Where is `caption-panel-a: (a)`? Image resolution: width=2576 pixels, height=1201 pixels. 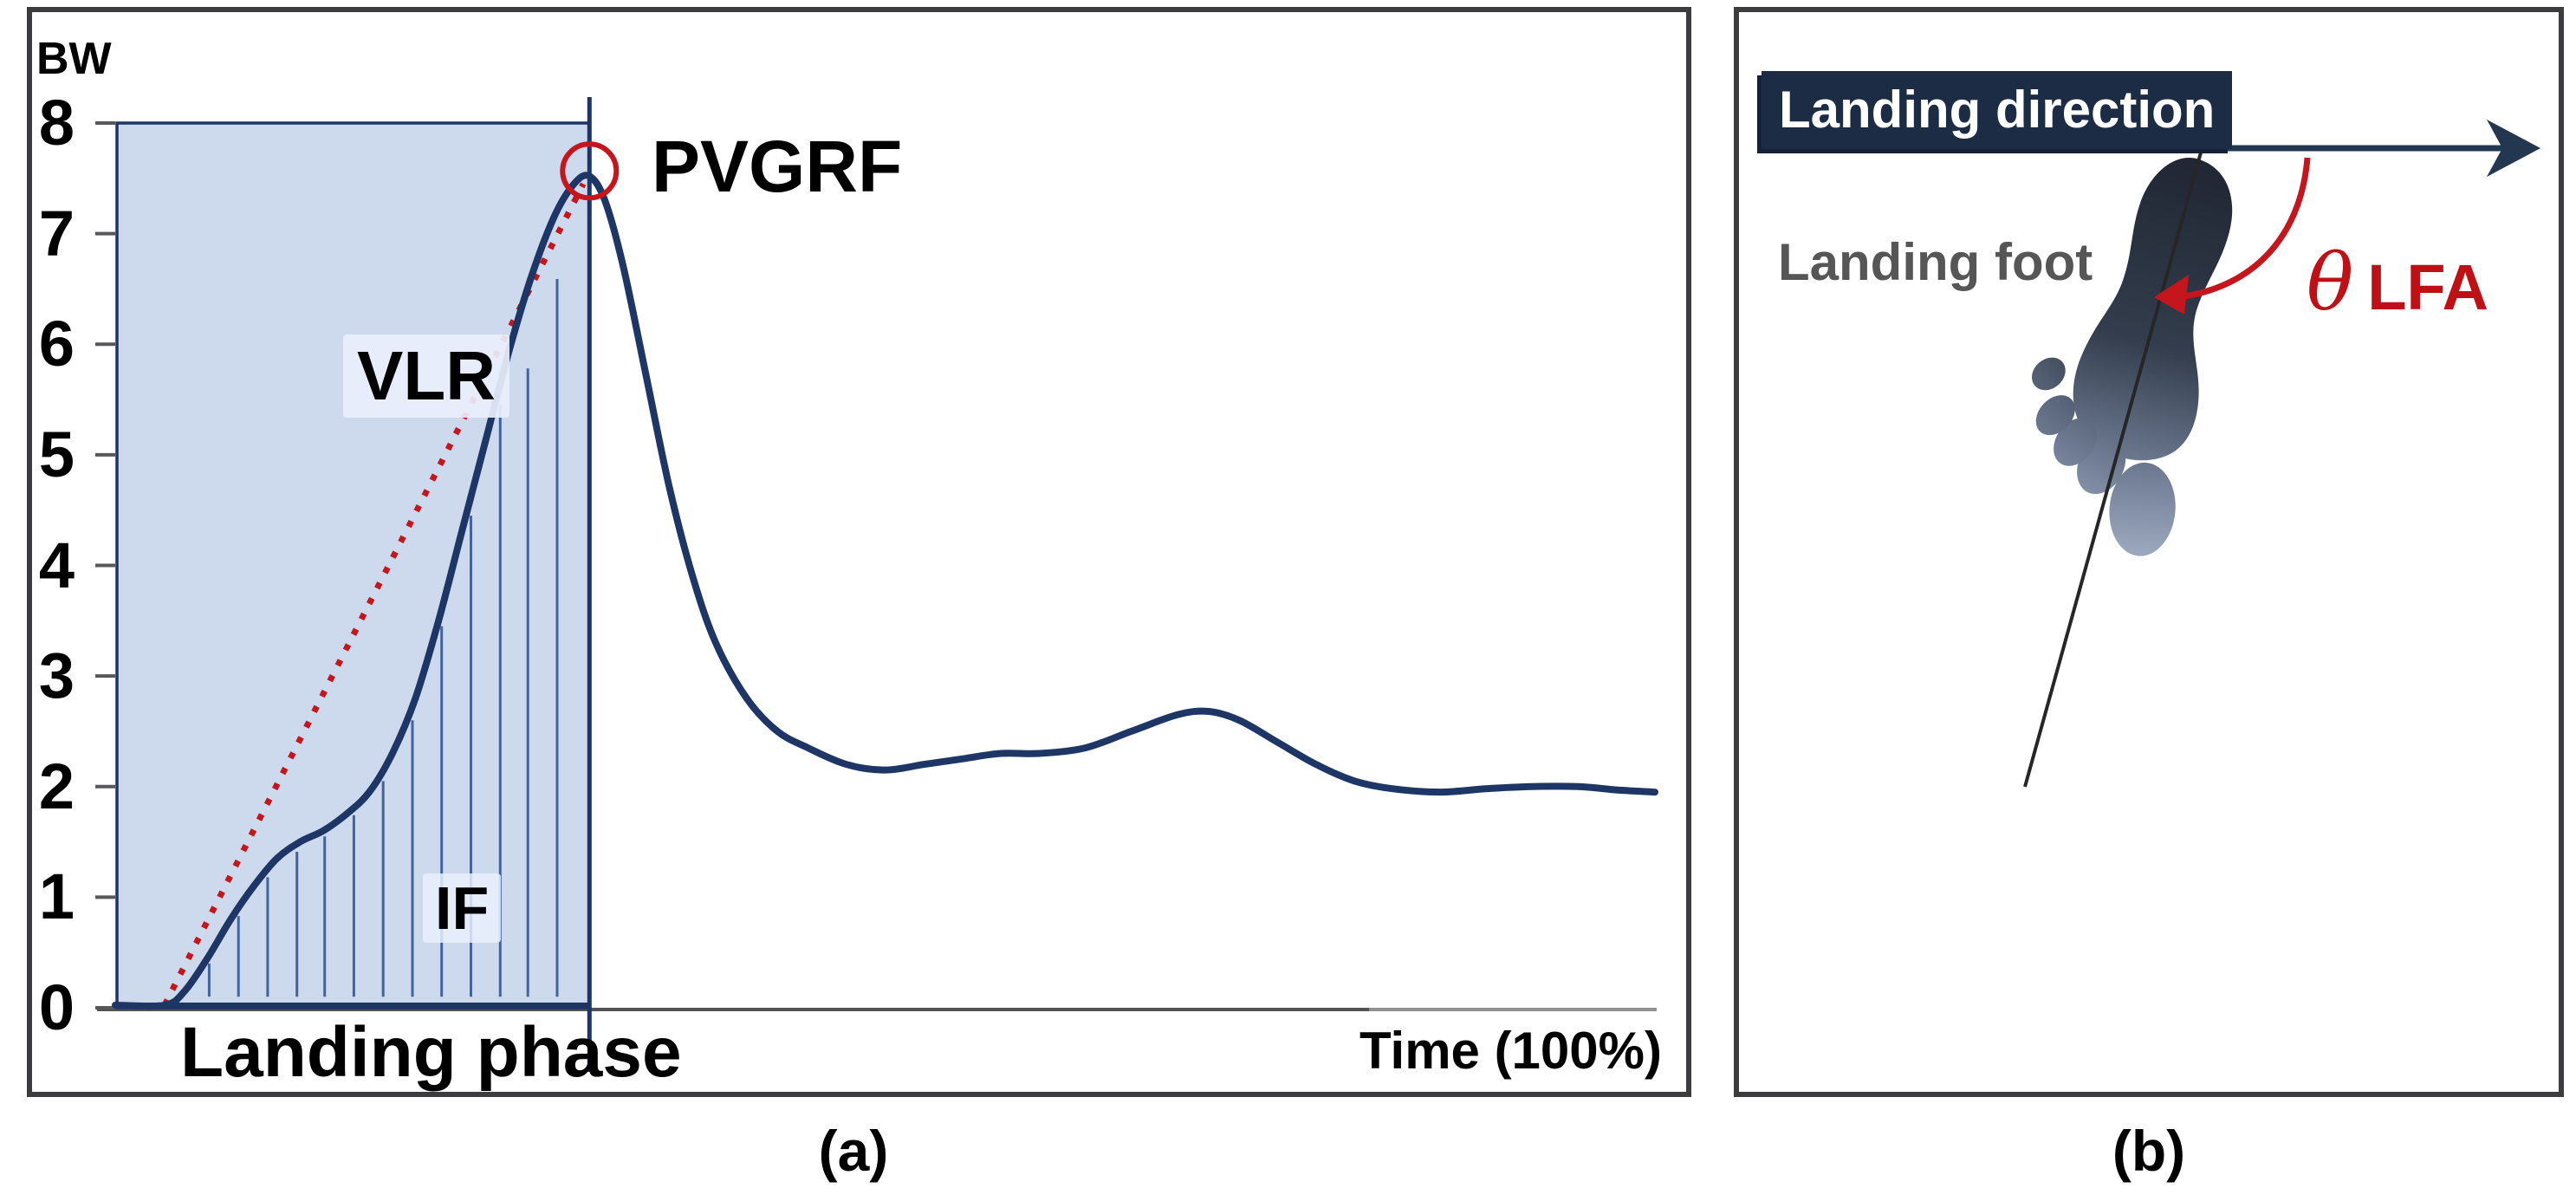 caption-panel-a: (a) is located at coordinates (854, 1151).